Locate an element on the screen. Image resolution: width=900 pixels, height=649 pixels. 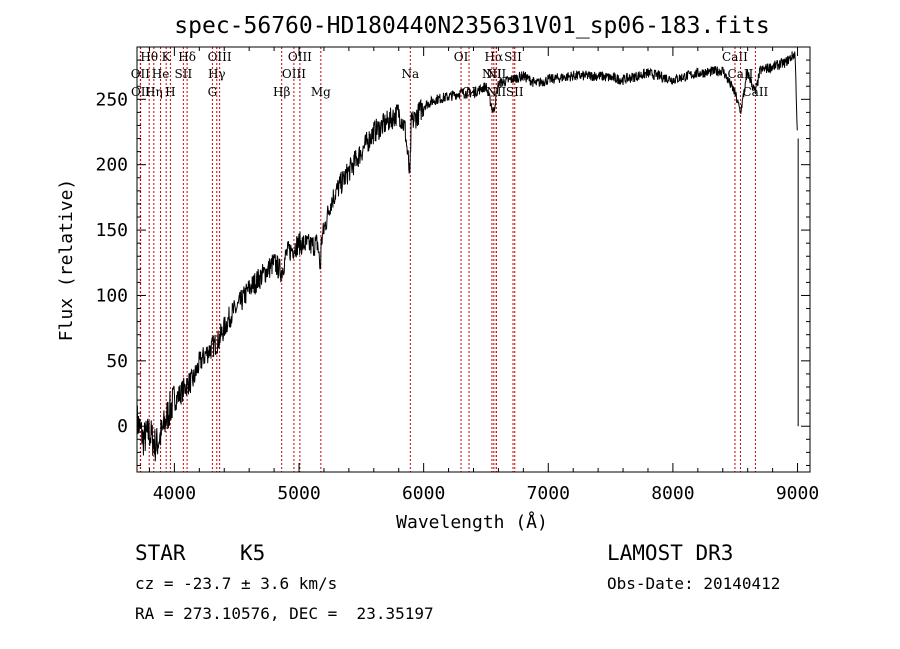
y-tick-label: 250 is located at coordinates (111, 99).